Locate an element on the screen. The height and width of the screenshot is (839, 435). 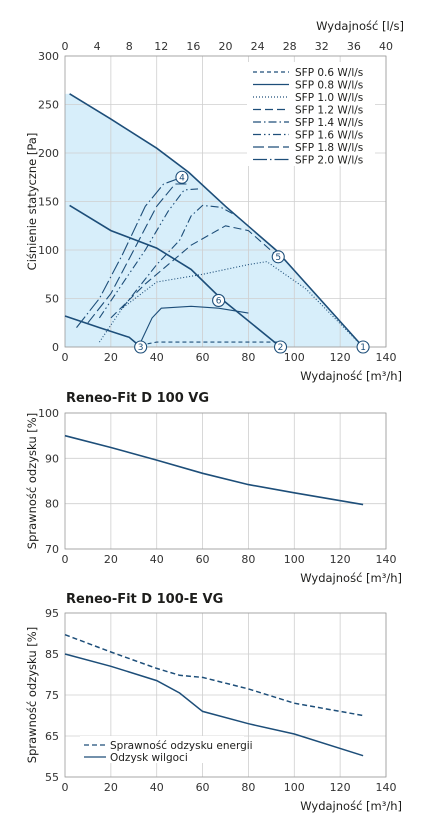
x2-tick-label: 20 is located at coordinates (226, 46).